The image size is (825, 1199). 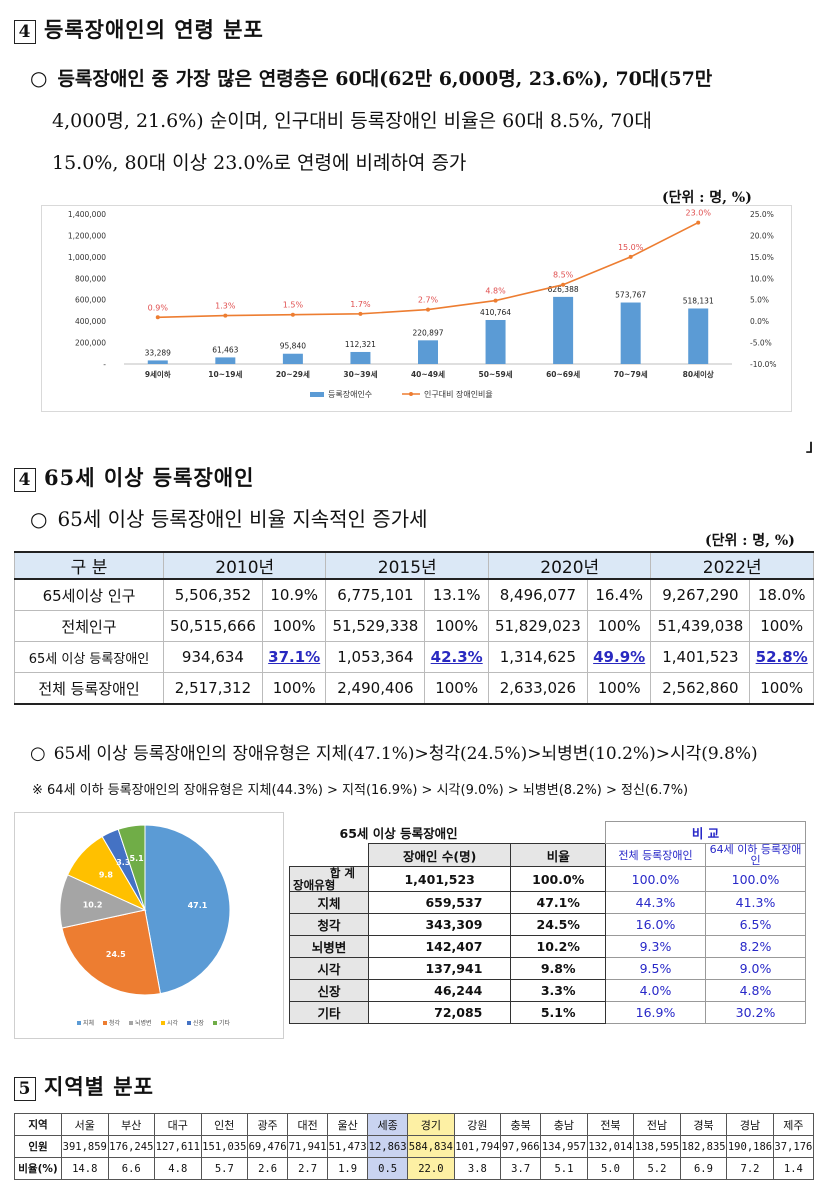 I want to click on pie-label: 3.3, so click(x=123, y=862).